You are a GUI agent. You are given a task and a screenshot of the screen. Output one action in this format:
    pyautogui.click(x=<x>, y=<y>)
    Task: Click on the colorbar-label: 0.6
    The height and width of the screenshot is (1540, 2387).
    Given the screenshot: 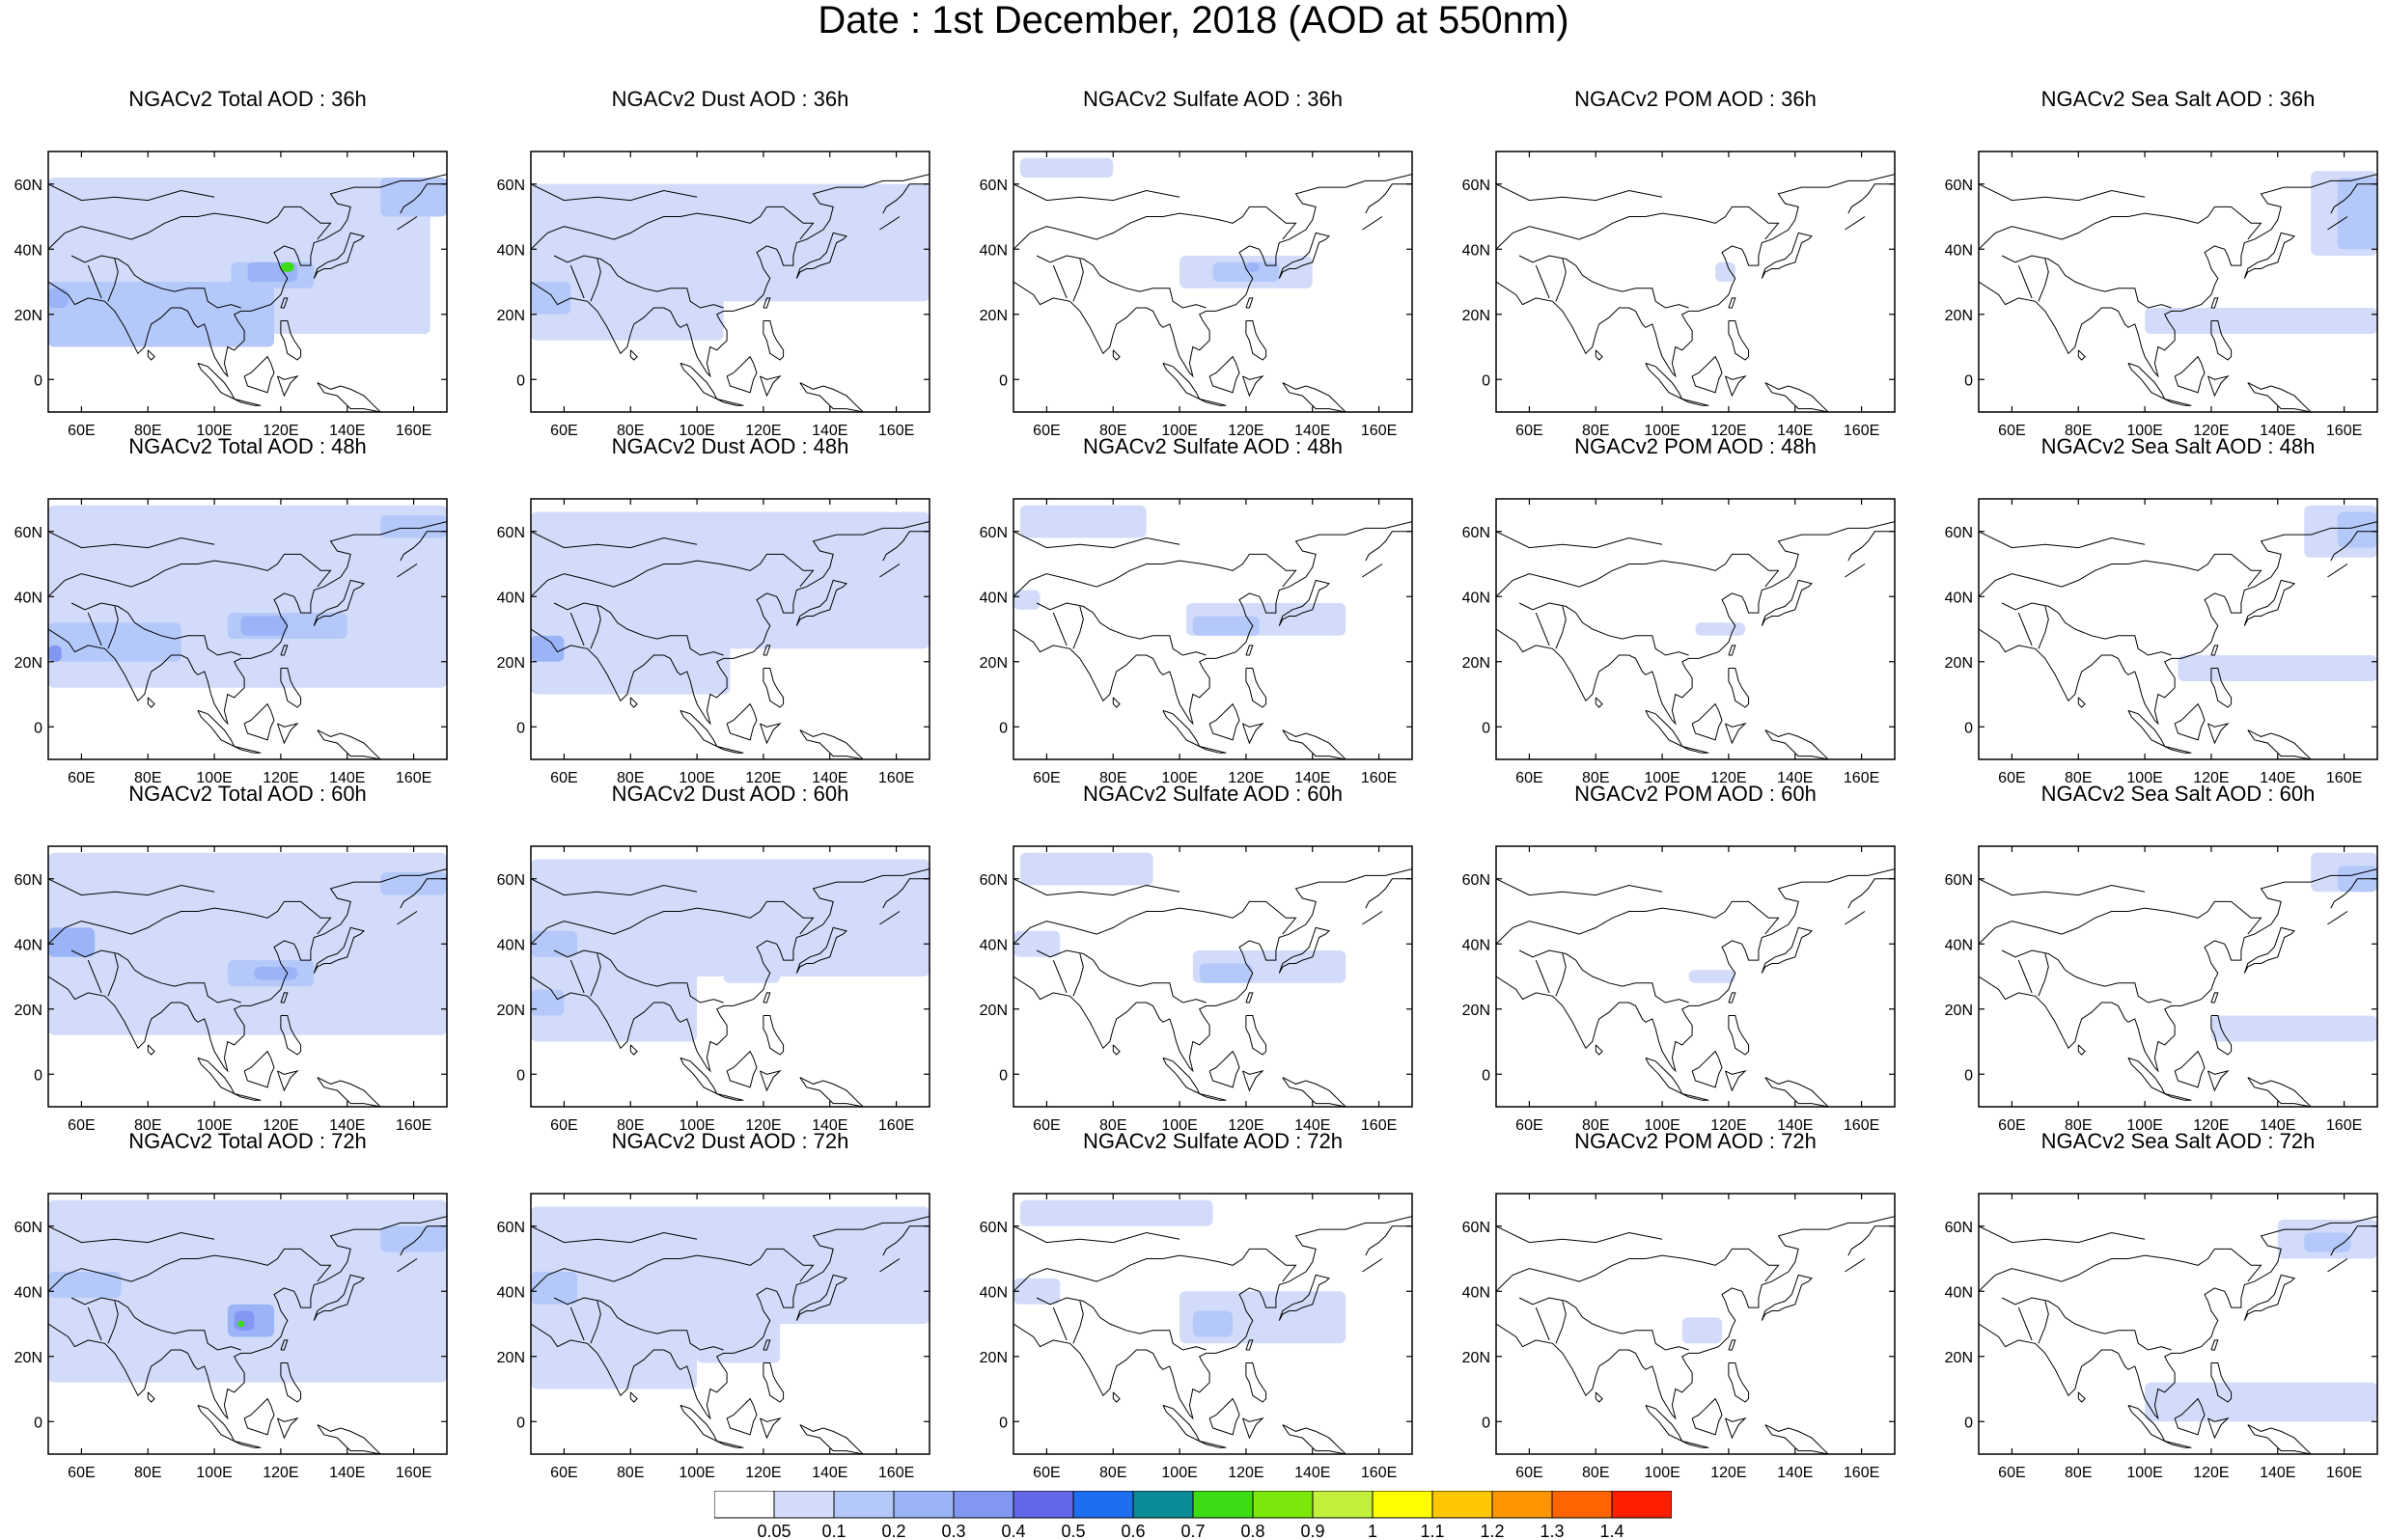 What is the action you would take?
    pyautogui.click(x=1133, y=1531)
    